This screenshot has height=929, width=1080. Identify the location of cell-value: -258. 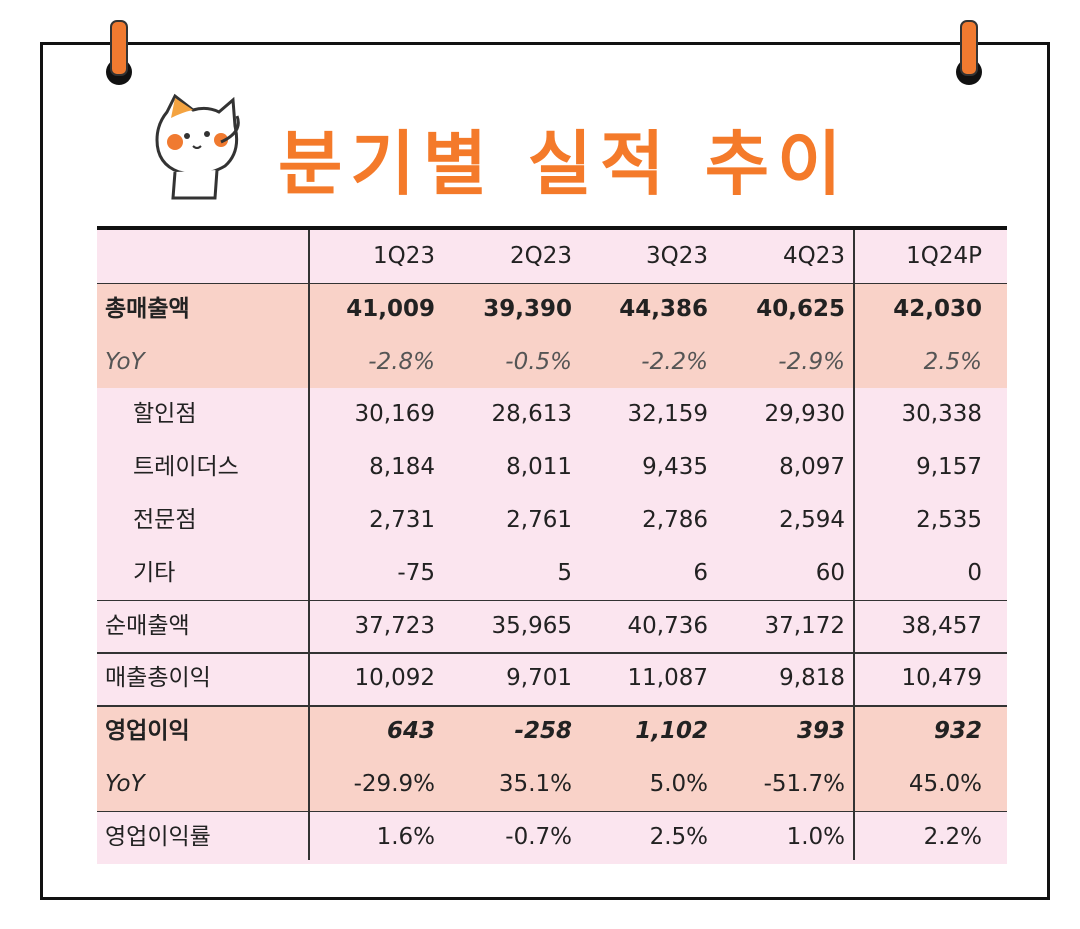
(543, 731).